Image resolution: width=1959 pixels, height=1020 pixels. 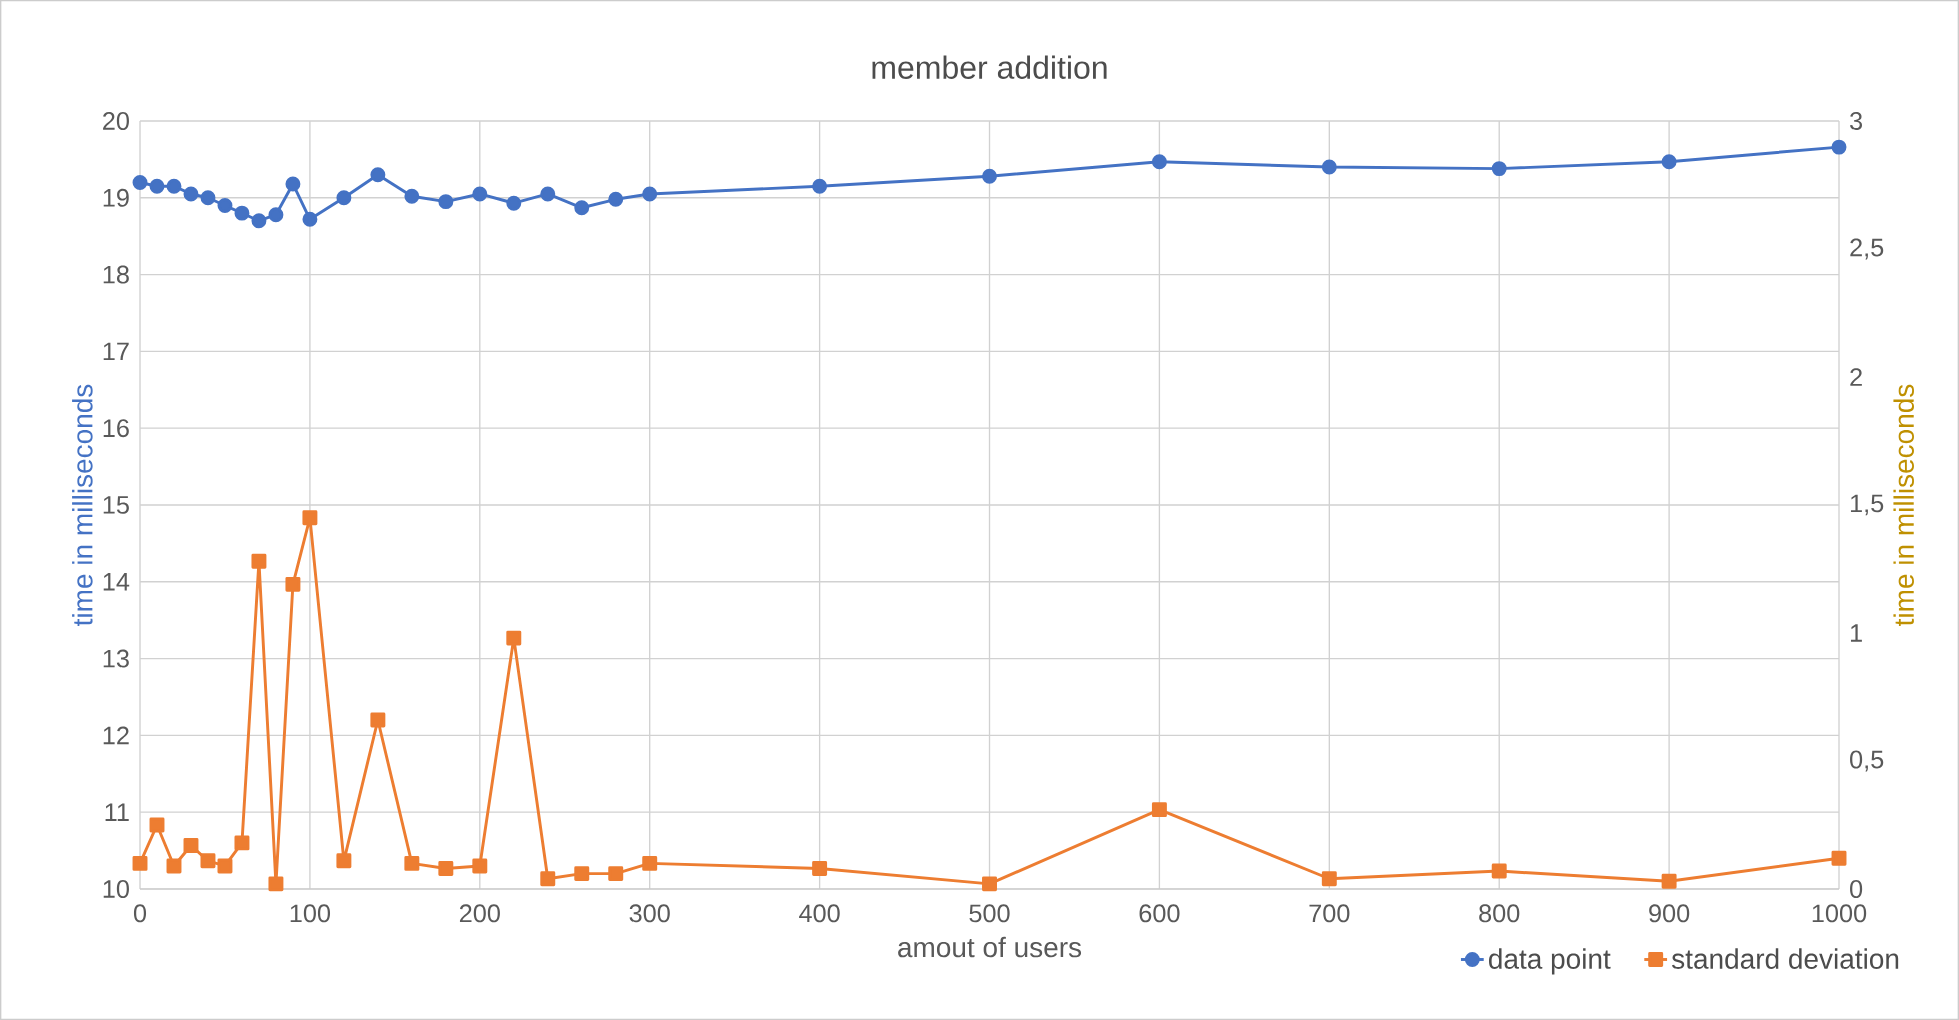 What do you see at coordinates (1785, 958) in the screenshot?
I see `legend-label: standard deviation` at bounding box center [1785, 958].